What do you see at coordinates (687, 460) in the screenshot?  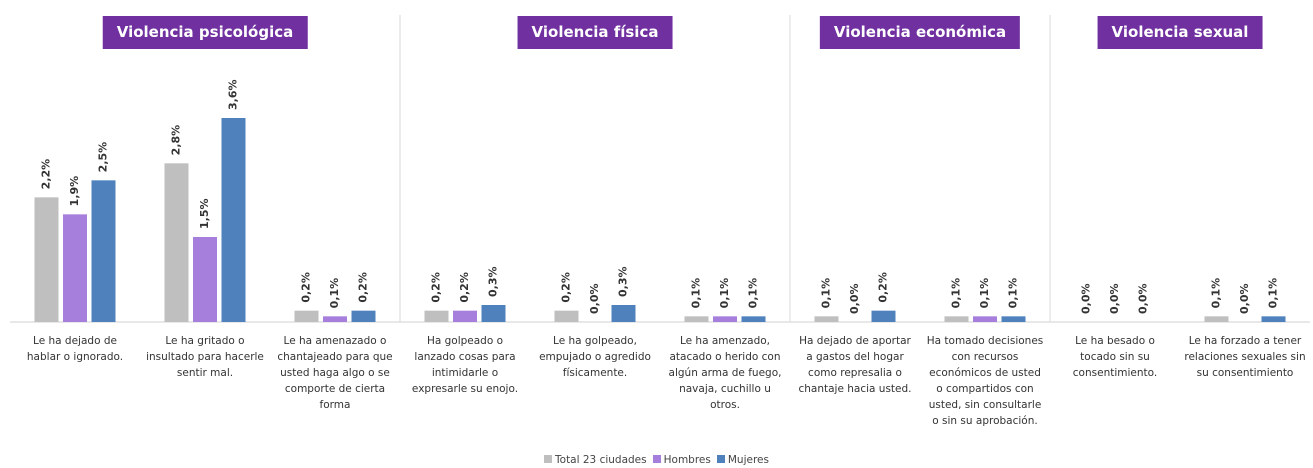 I see `legend-label: Hombres` at bounding box center [687, 460].